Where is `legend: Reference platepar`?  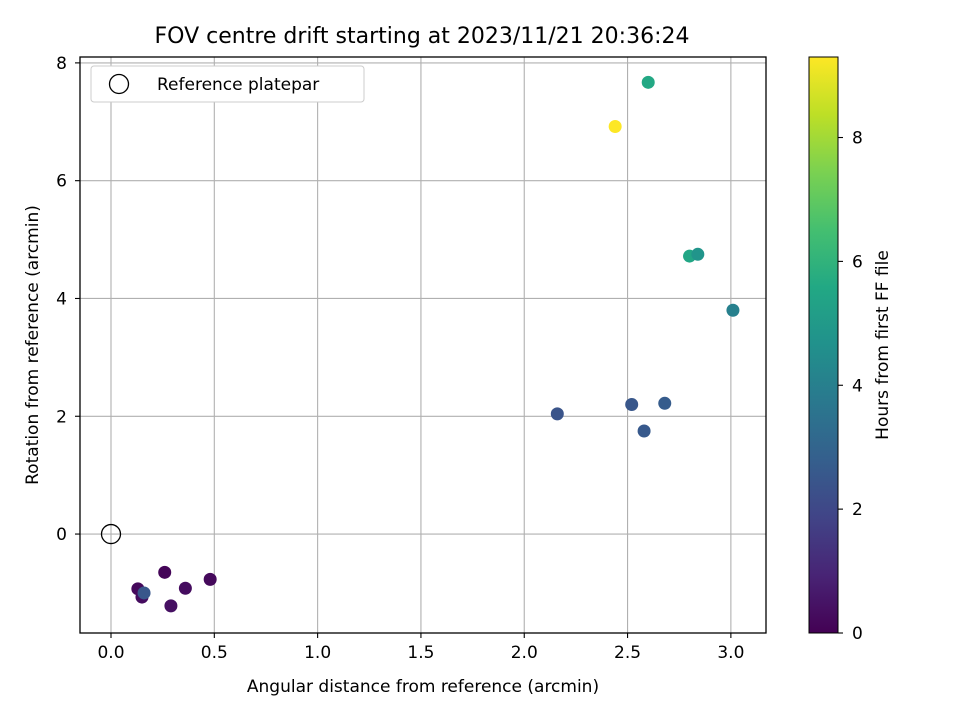
legend: Reference platepar is located at coordinates (227, 84).